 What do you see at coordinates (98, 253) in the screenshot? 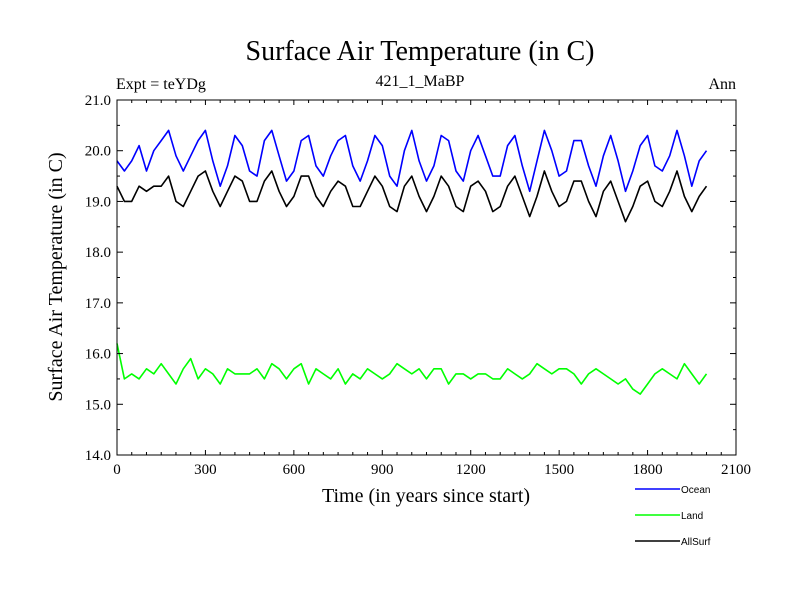
I see `y-tick-label: 18.0` at bounding box center [98, 253].